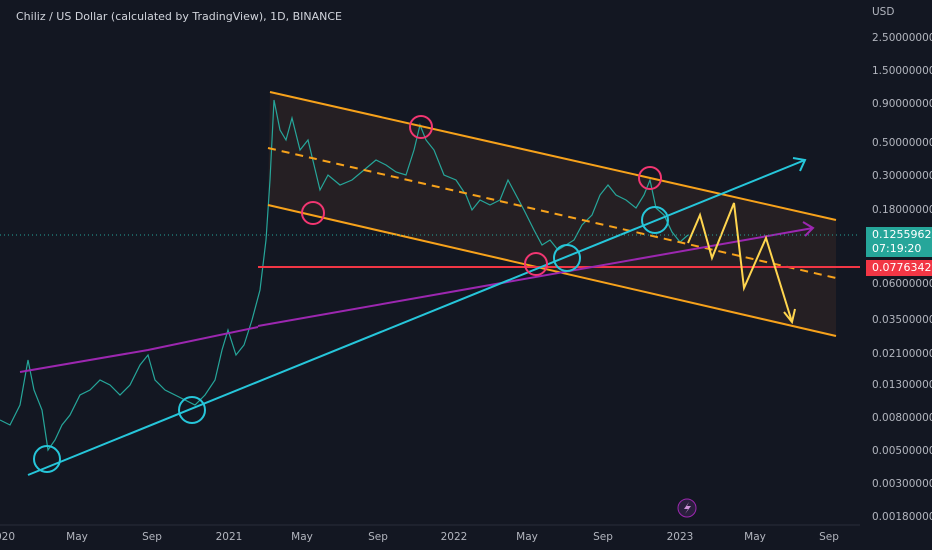  Describe the element at coordinates (902, 143) in the screenshot. I see `price-label: 0.50000000` at that location.